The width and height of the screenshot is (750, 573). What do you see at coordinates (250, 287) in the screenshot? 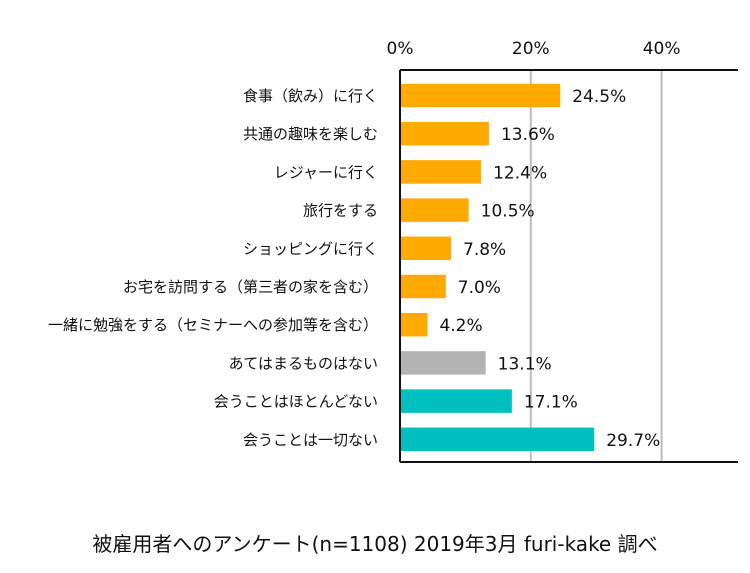
I see `category-label: お宅を訪問する（第三者の家を含む）` at bounding box center [250, 287].